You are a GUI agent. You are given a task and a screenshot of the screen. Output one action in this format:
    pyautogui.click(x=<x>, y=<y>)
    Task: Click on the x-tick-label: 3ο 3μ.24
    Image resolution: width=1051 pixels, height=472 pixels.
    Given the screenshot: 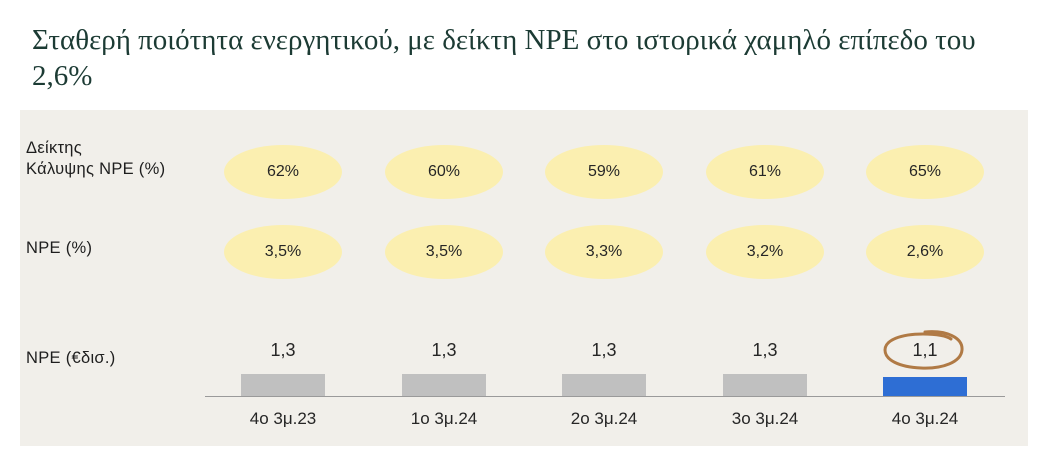 What is the action you would take?
    pyautogui.click(x=765, y=418)
    